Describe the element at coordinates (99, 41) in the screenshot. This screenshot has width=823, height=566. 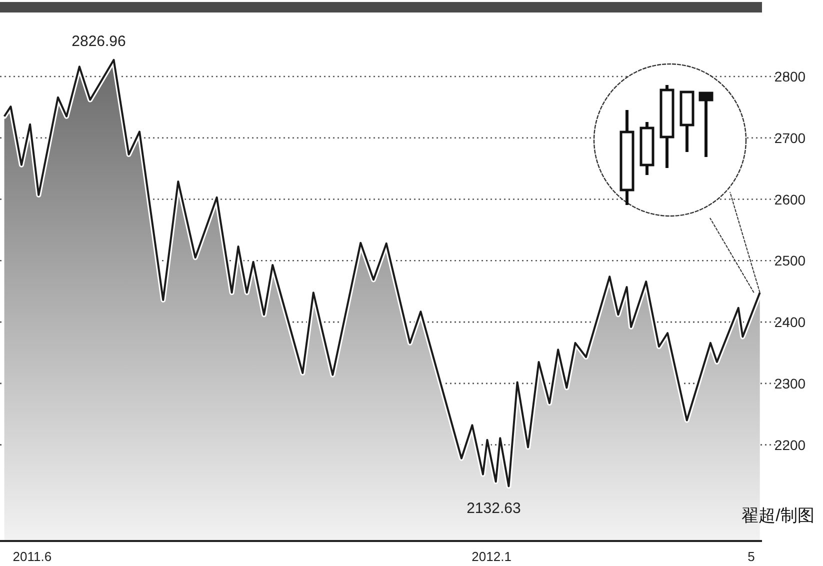
I see `annotation: 2826.96` at that location.